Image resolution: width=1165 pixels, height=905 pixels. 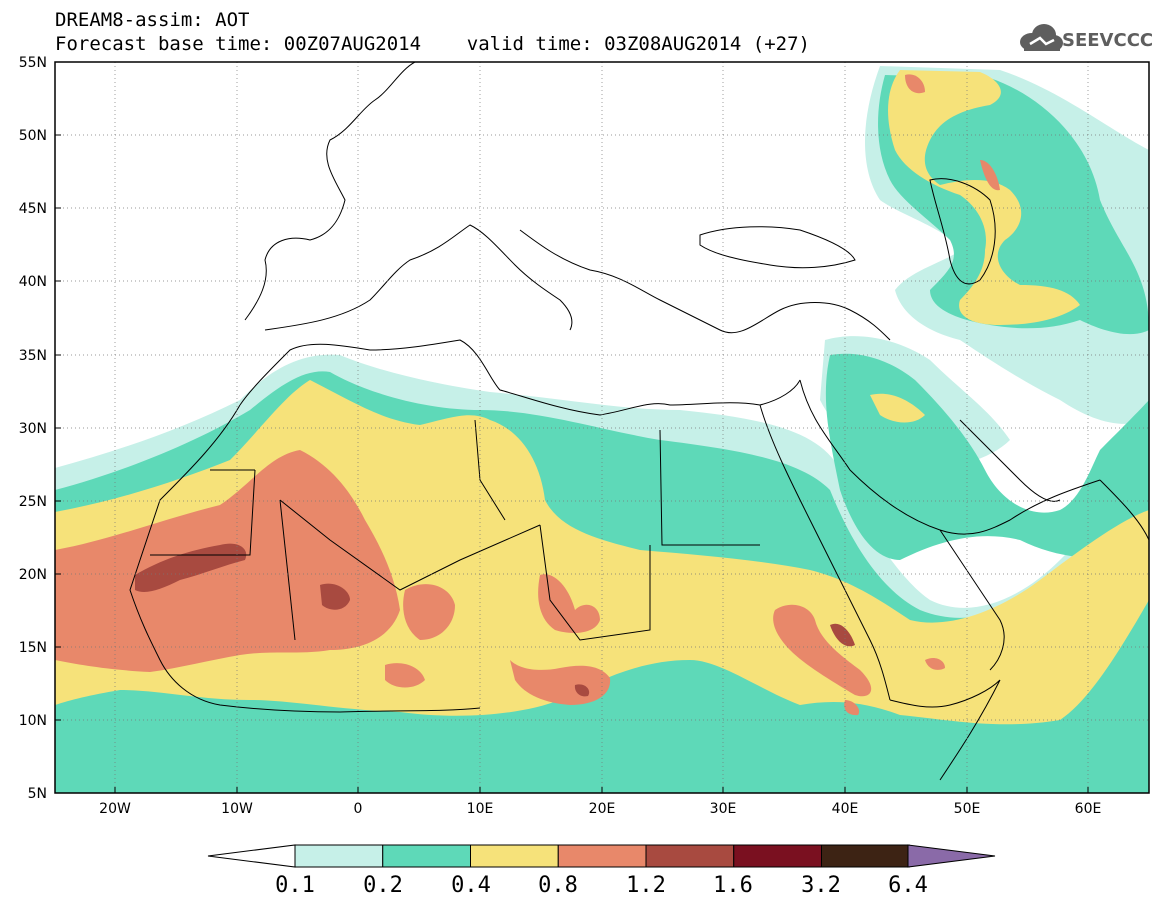 What do you see at coordinates (383, 885) in the screenshot?
I see `colorbar-label: 0.2` at bounding box center [383, 885].